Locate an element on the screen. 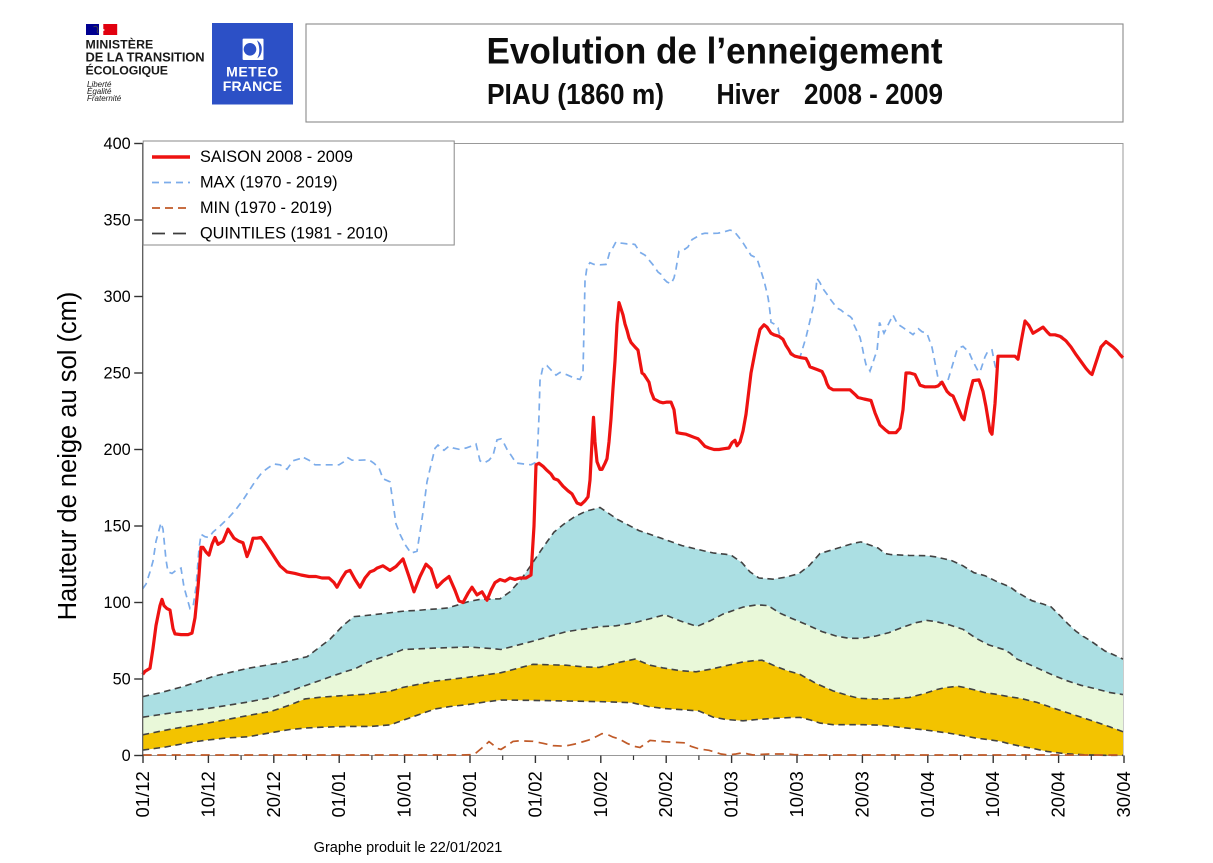 The height and width of the screenshot is (863, 1213). svg-text: 200 is located at coordinates (117, 450).